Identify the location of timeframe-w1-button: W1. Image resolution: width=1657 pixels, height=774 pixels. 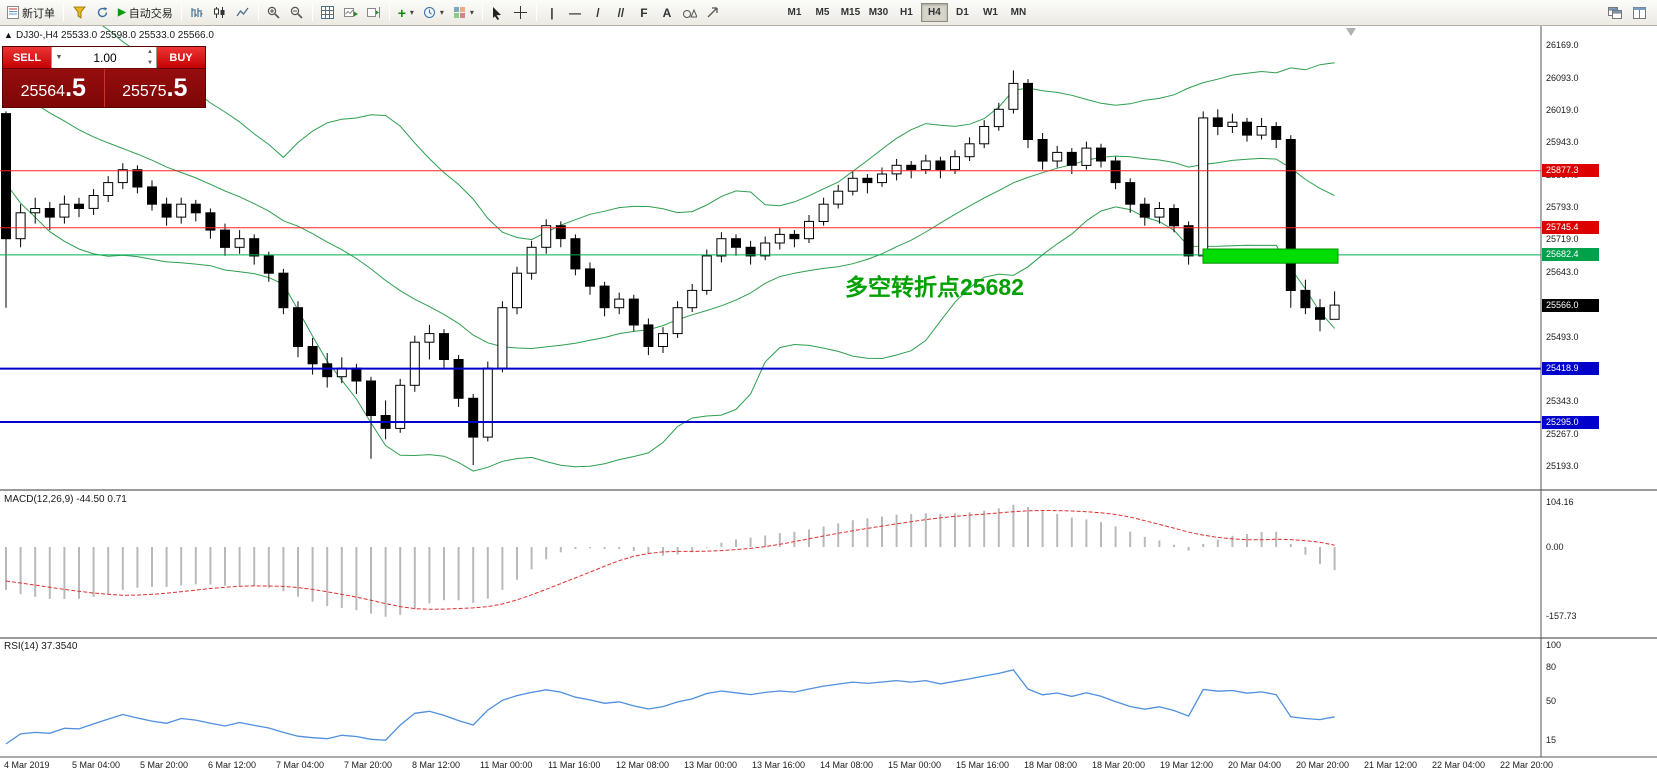
(990, 12).